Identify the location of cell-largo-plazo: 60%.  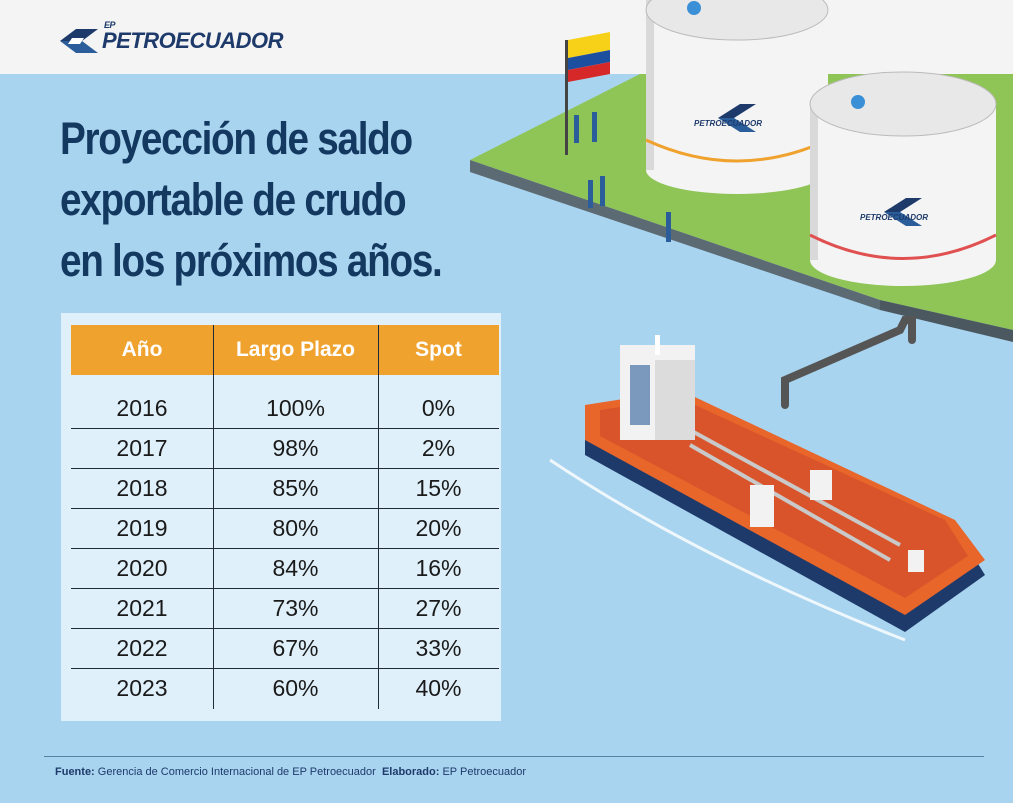
(295, 688).